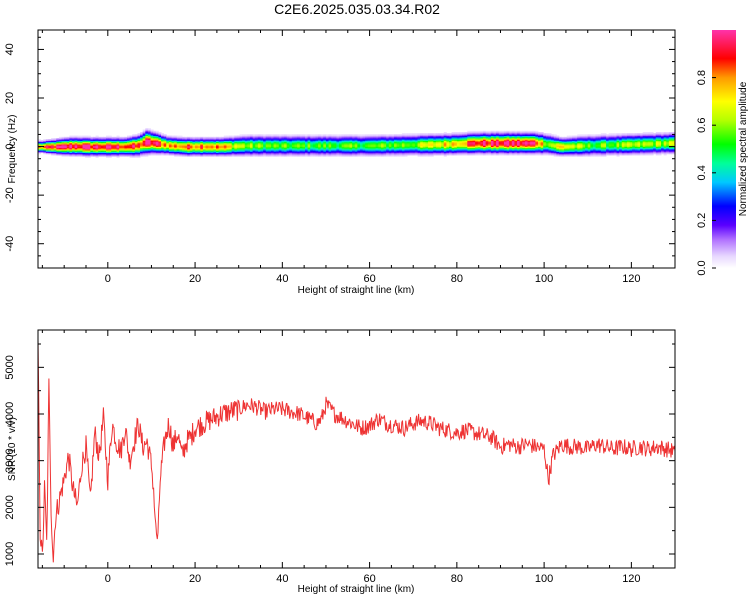  Describe the element at coordinates (702, 220) in the screenshot. I see `colorbar-tick-label: 0.2` at that location.